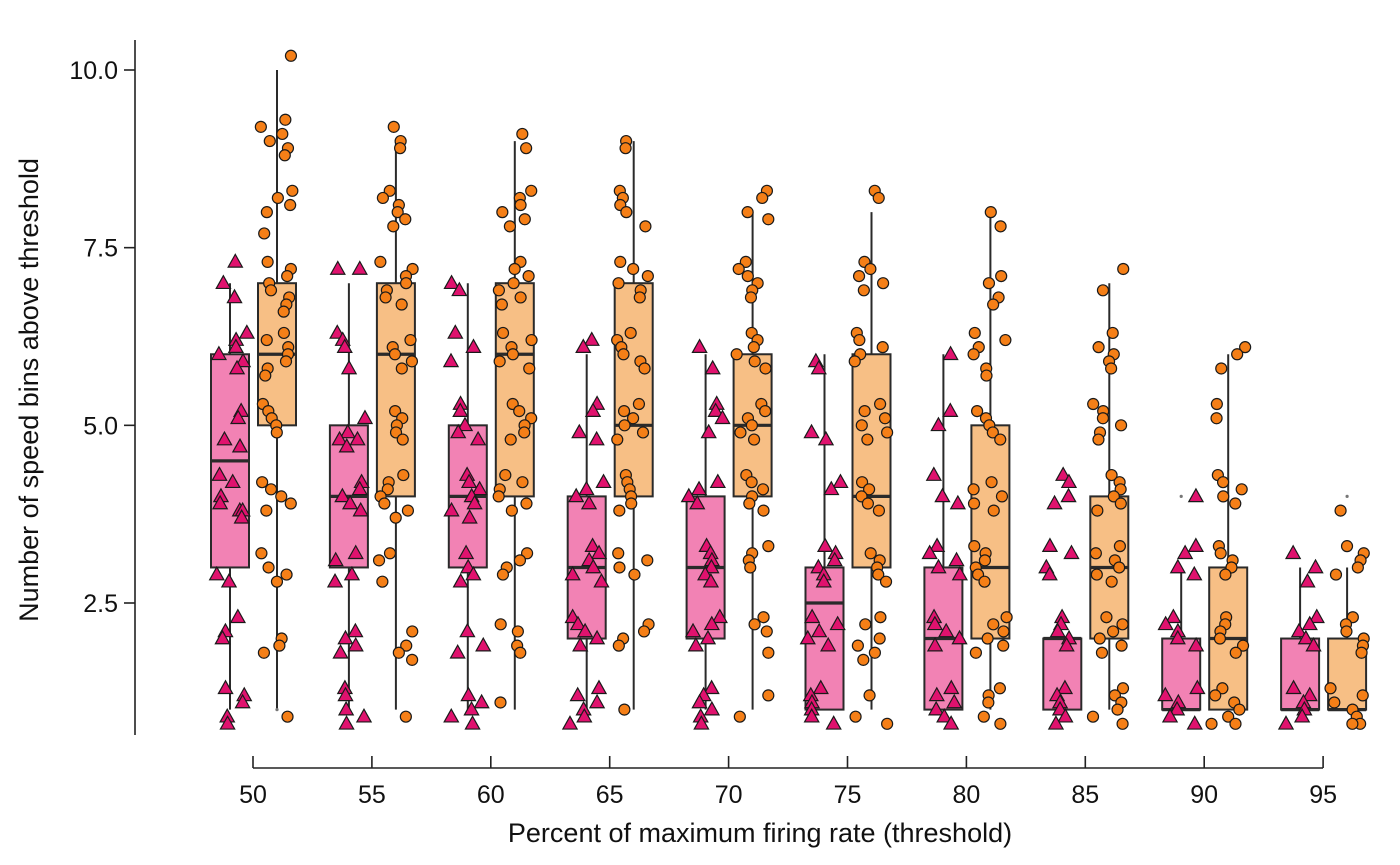 This screenshot has height=865, width=1400. I want to click on outlier-point, so click(277, 710).